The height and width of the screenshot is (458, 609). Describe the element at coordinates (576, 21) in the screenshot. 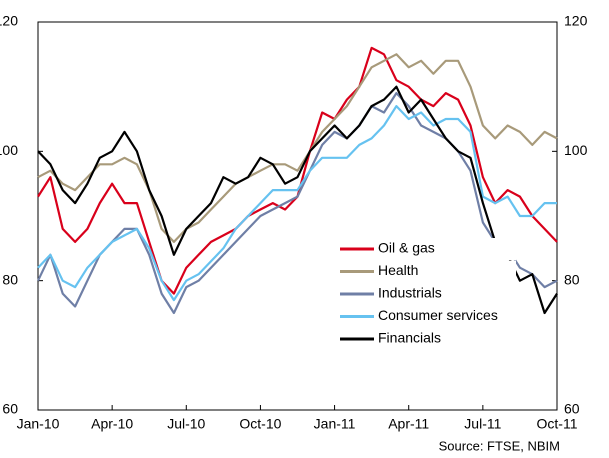

I see `y2-tick-label: 120` at that location.